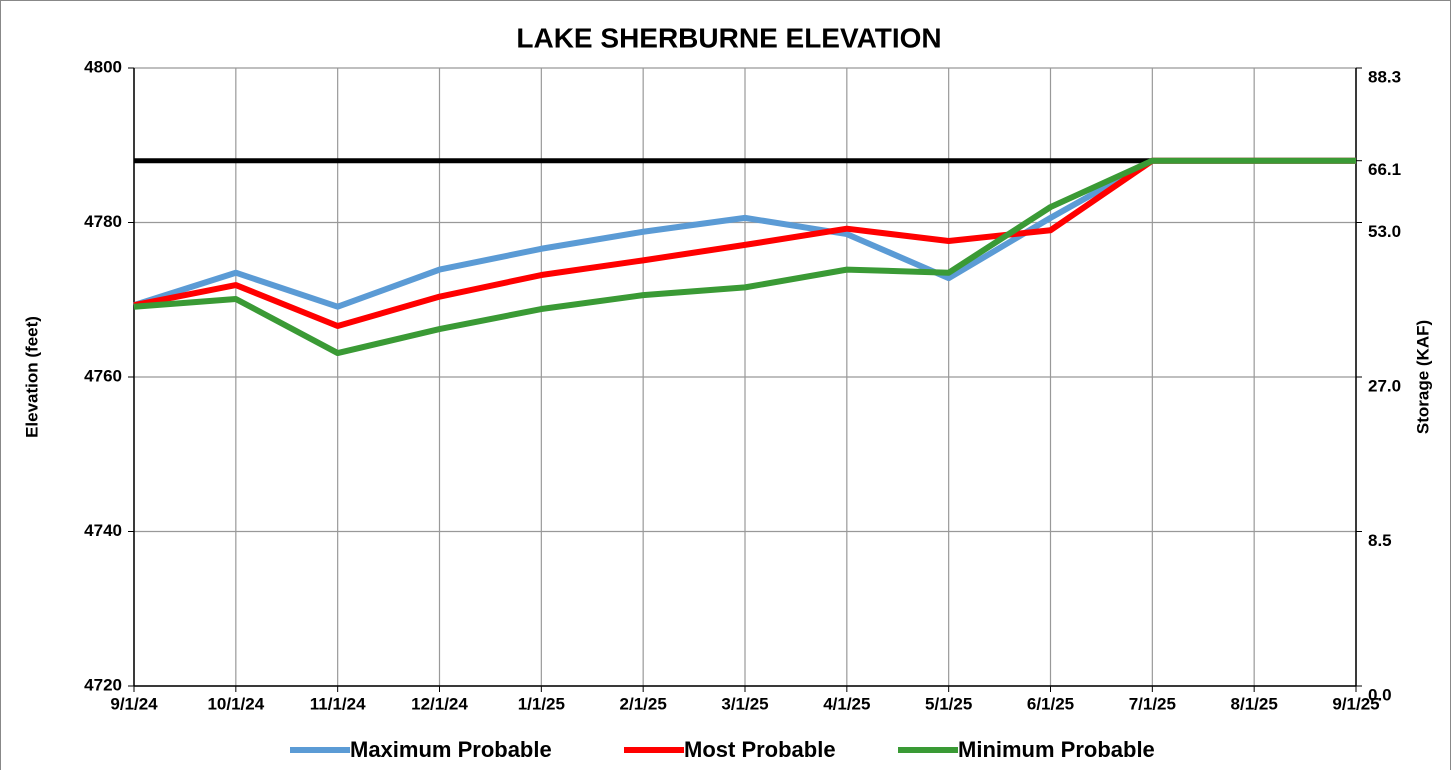  What do you see at coordinates (1384, 169) in the screenshot?
I see `y2-tick-label: 66.1` at bounding box center [1384, 169].